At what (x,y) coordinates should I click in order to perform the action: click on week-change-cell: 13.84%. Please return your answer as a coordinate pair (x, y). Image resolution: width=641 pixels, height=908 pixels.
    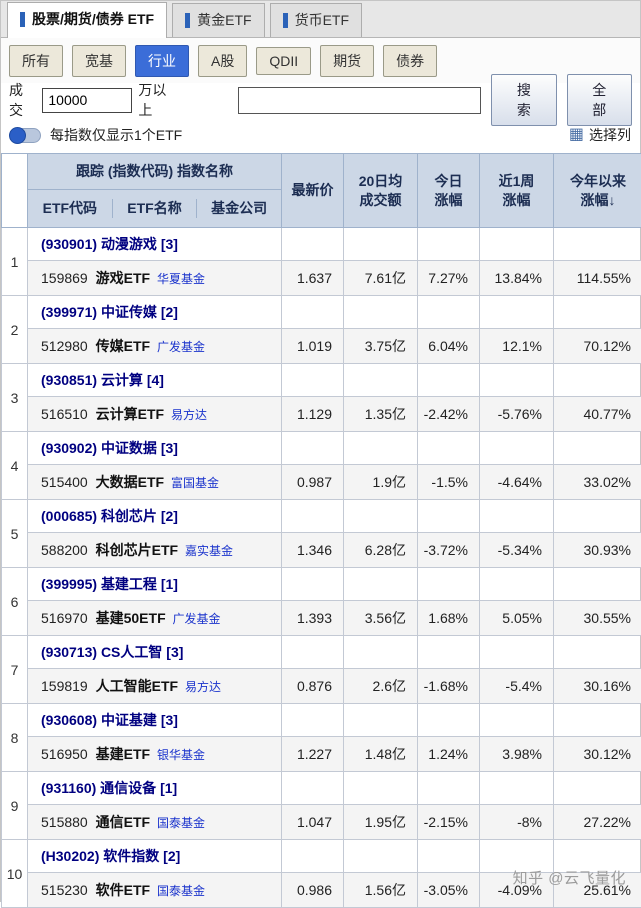
    Looking at the image, I should click on (517, 278).